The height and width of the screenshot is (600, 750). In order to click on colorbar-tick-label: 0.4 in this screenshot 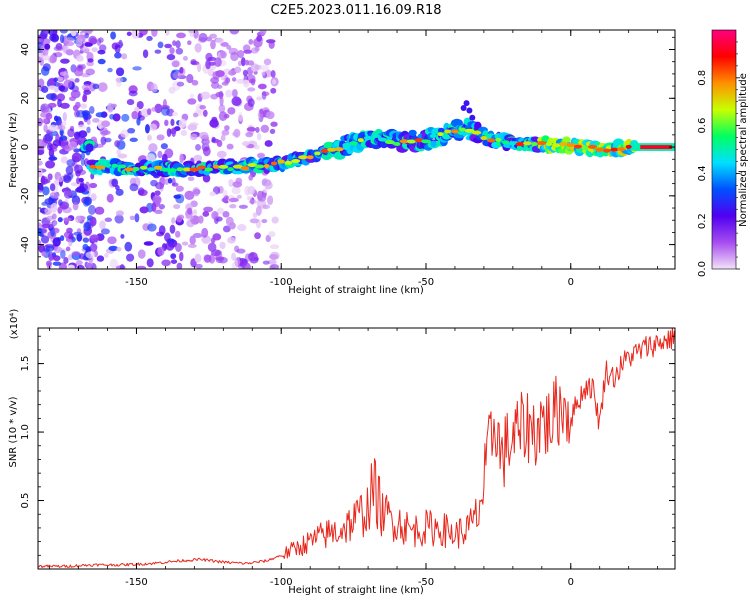, I will do `click(702, 173)`.